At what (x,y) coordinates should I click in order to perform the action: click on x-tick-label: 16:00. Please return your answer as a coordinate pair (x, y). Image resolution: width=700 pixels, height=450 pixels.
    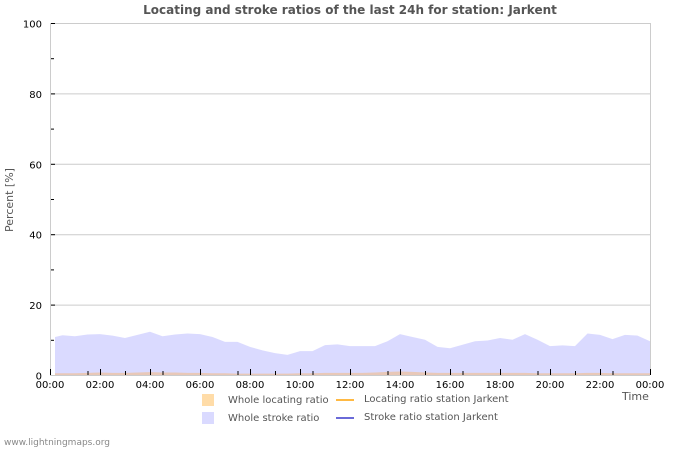
    Looking at the image, I should click on (450, 385).